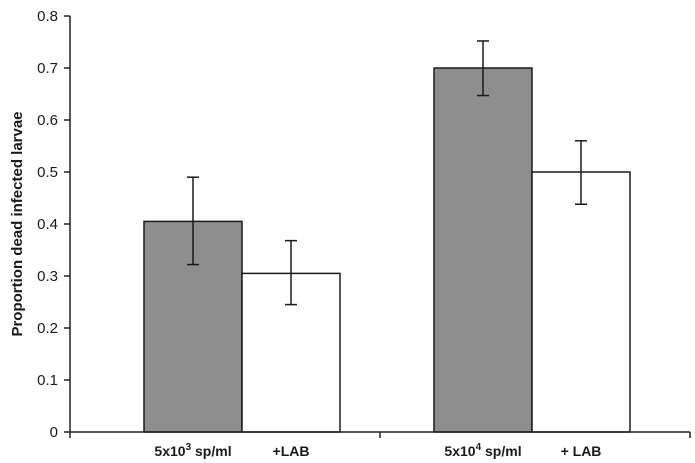 The width and height of the screenshot is (695, 463). Describe the element at coordinates (47, 224) in the screenshot. I see `y-tick-label: 0.4` at that location.